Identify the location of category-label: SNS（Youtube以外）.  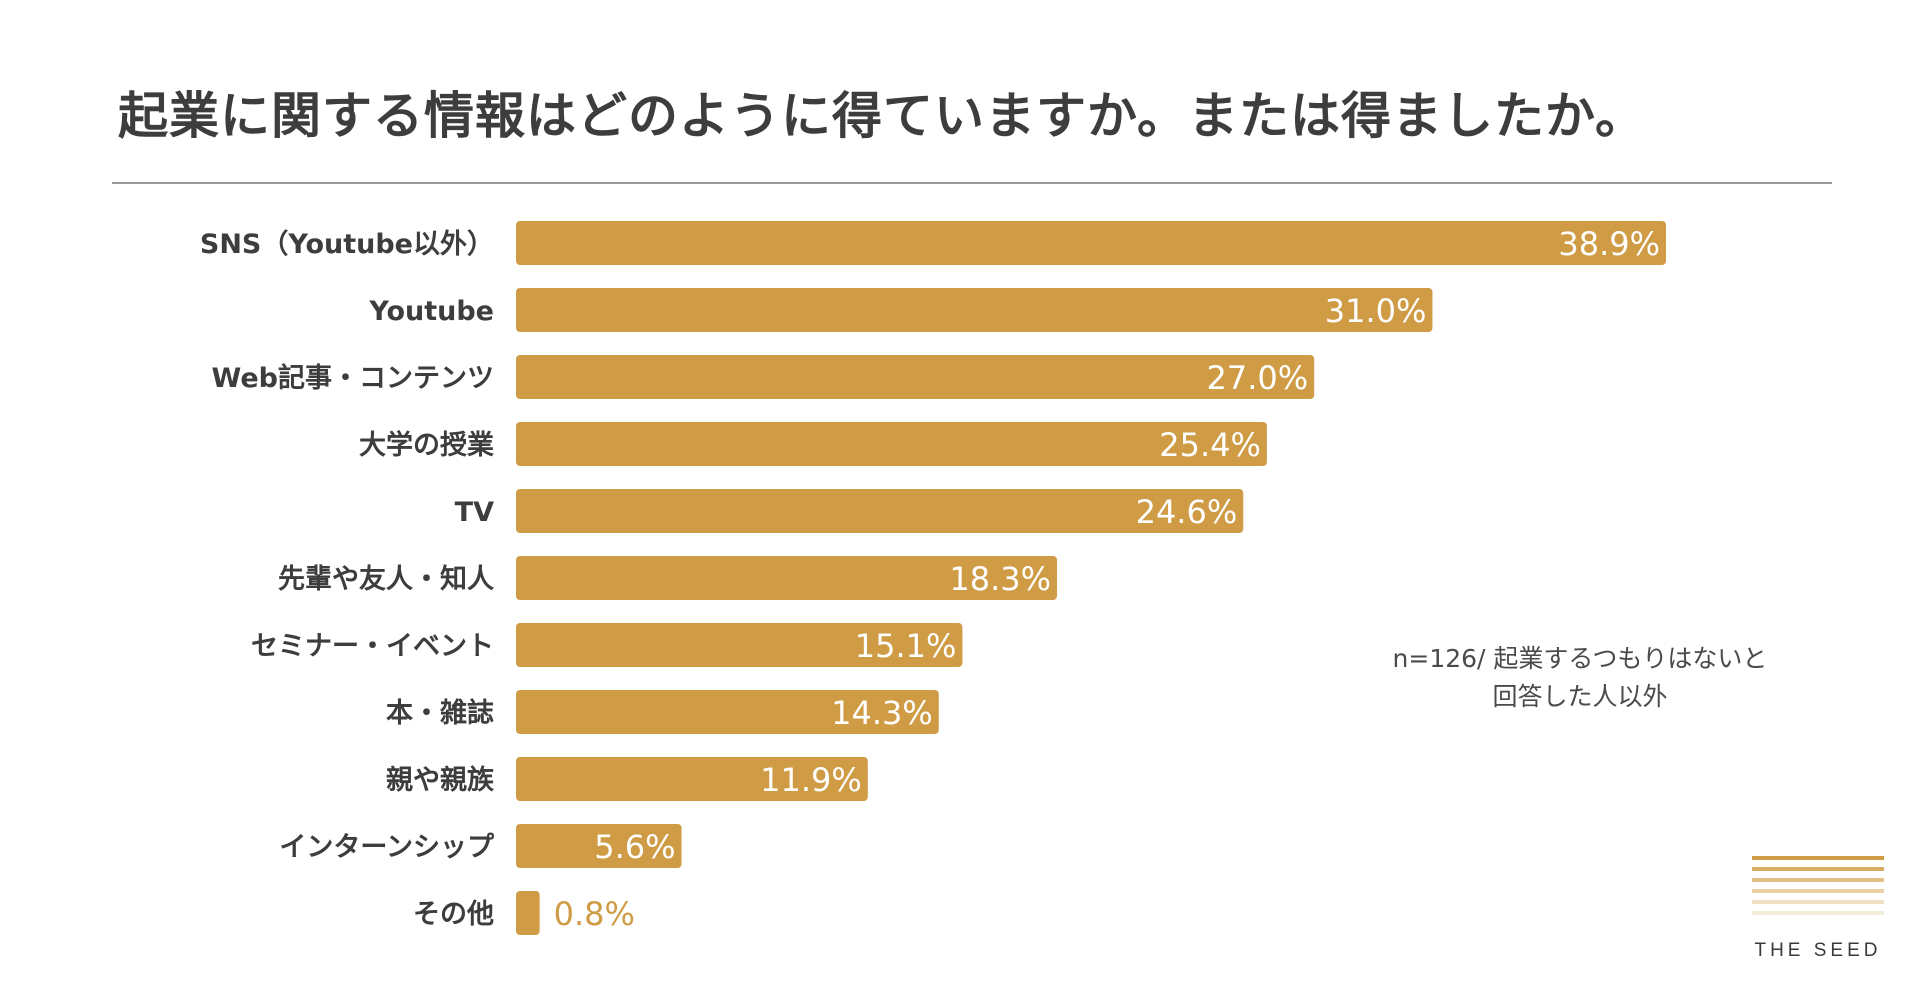
(347, 244).